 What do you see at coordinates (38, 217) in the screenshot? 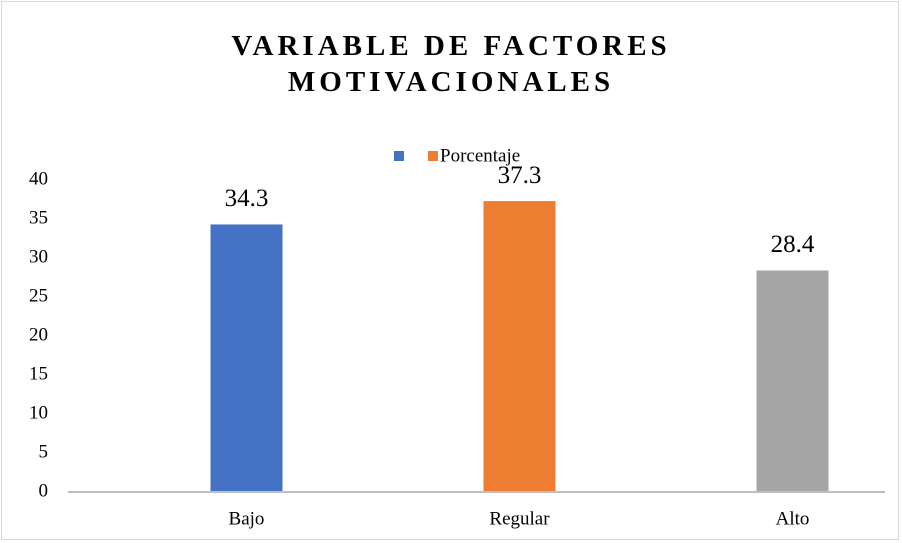
I see `y-tick-label: 35` at bounding box center [38, 217].